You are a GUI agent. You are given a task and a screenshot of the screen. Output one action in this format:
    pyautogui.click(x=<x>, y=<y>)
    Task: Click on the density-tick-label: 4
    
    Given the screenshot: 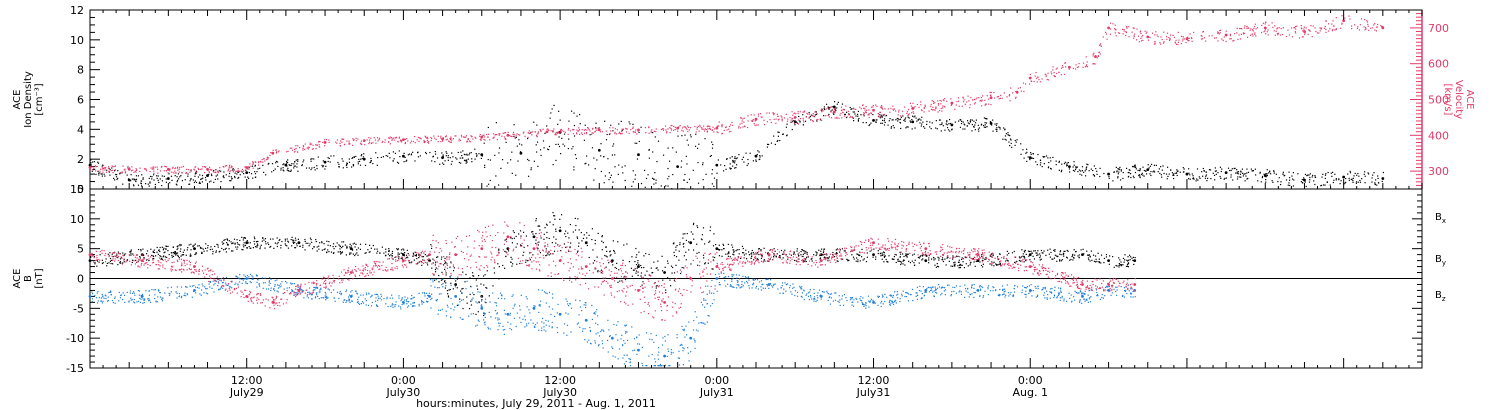 What is the action you would take?
    pyautogui.click(x=80, y=129)
    